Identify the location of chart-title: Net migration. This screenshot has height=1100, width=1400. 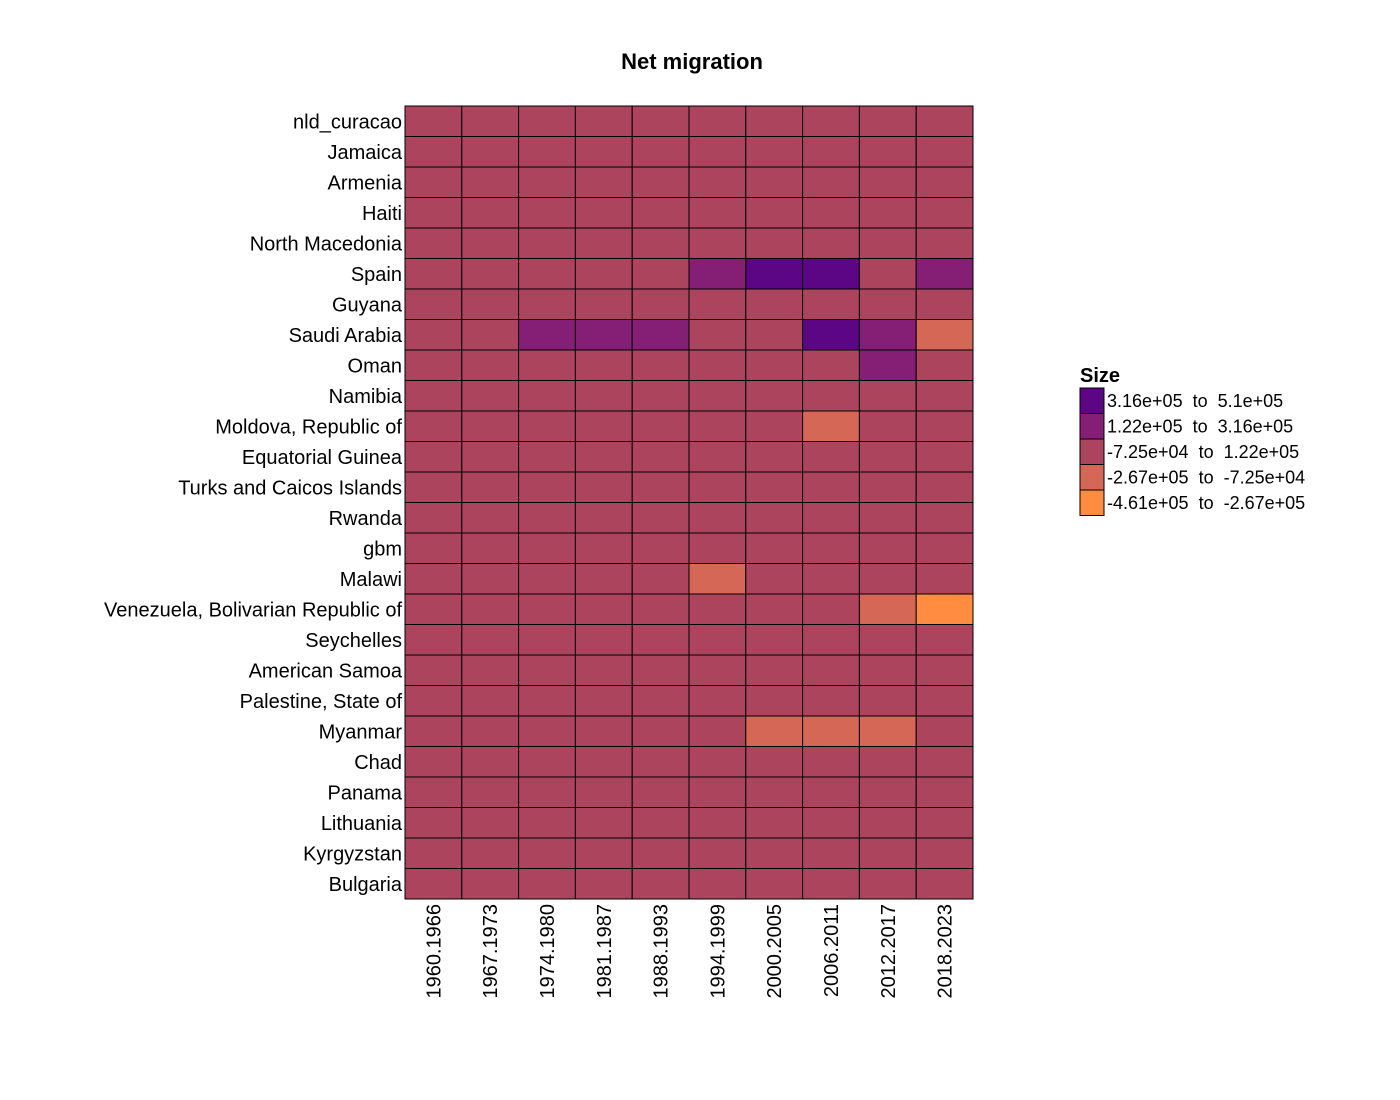
(692, 61).